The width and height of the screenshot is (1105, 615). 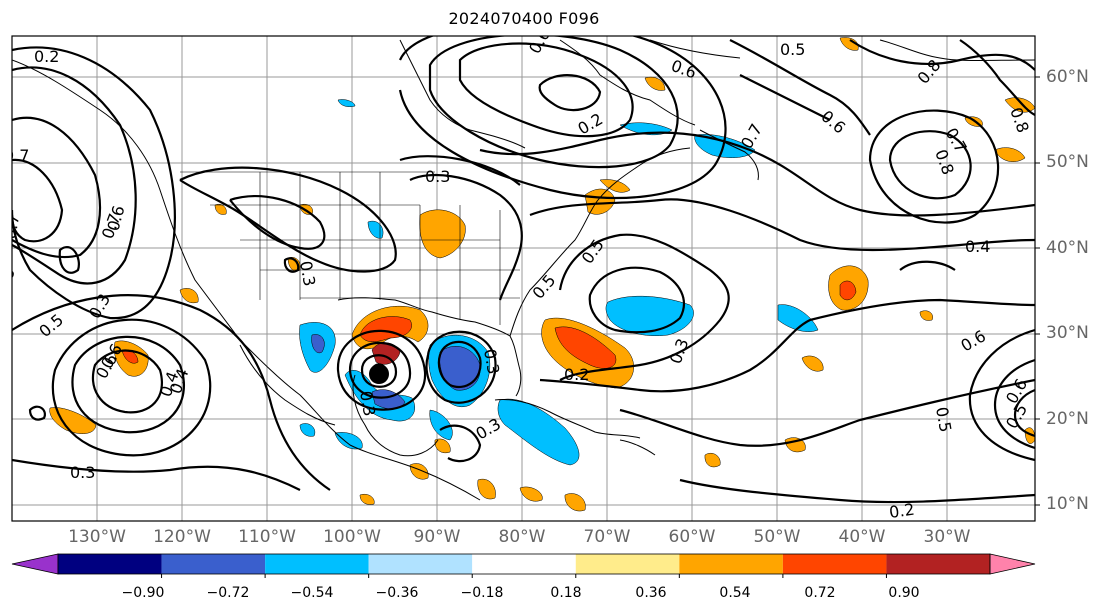 I want to click on lon-label: 120°W, so click(x=182, y=537).